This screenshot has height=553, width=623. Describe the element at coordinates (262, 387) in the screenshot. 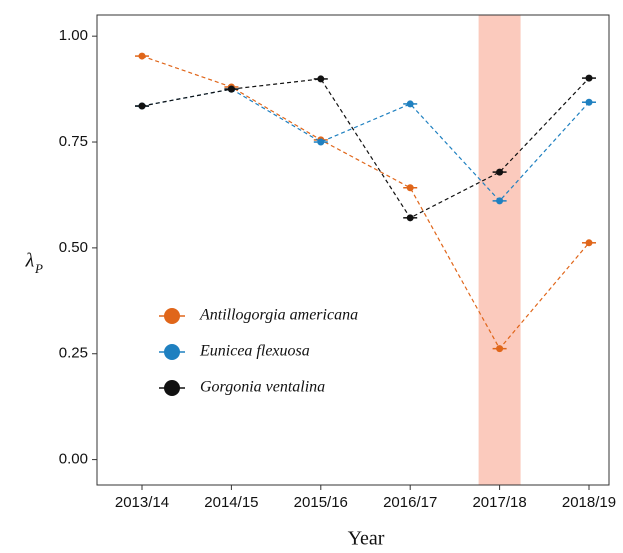

I see `legend-label: Gorgonia ventalina` at that location.